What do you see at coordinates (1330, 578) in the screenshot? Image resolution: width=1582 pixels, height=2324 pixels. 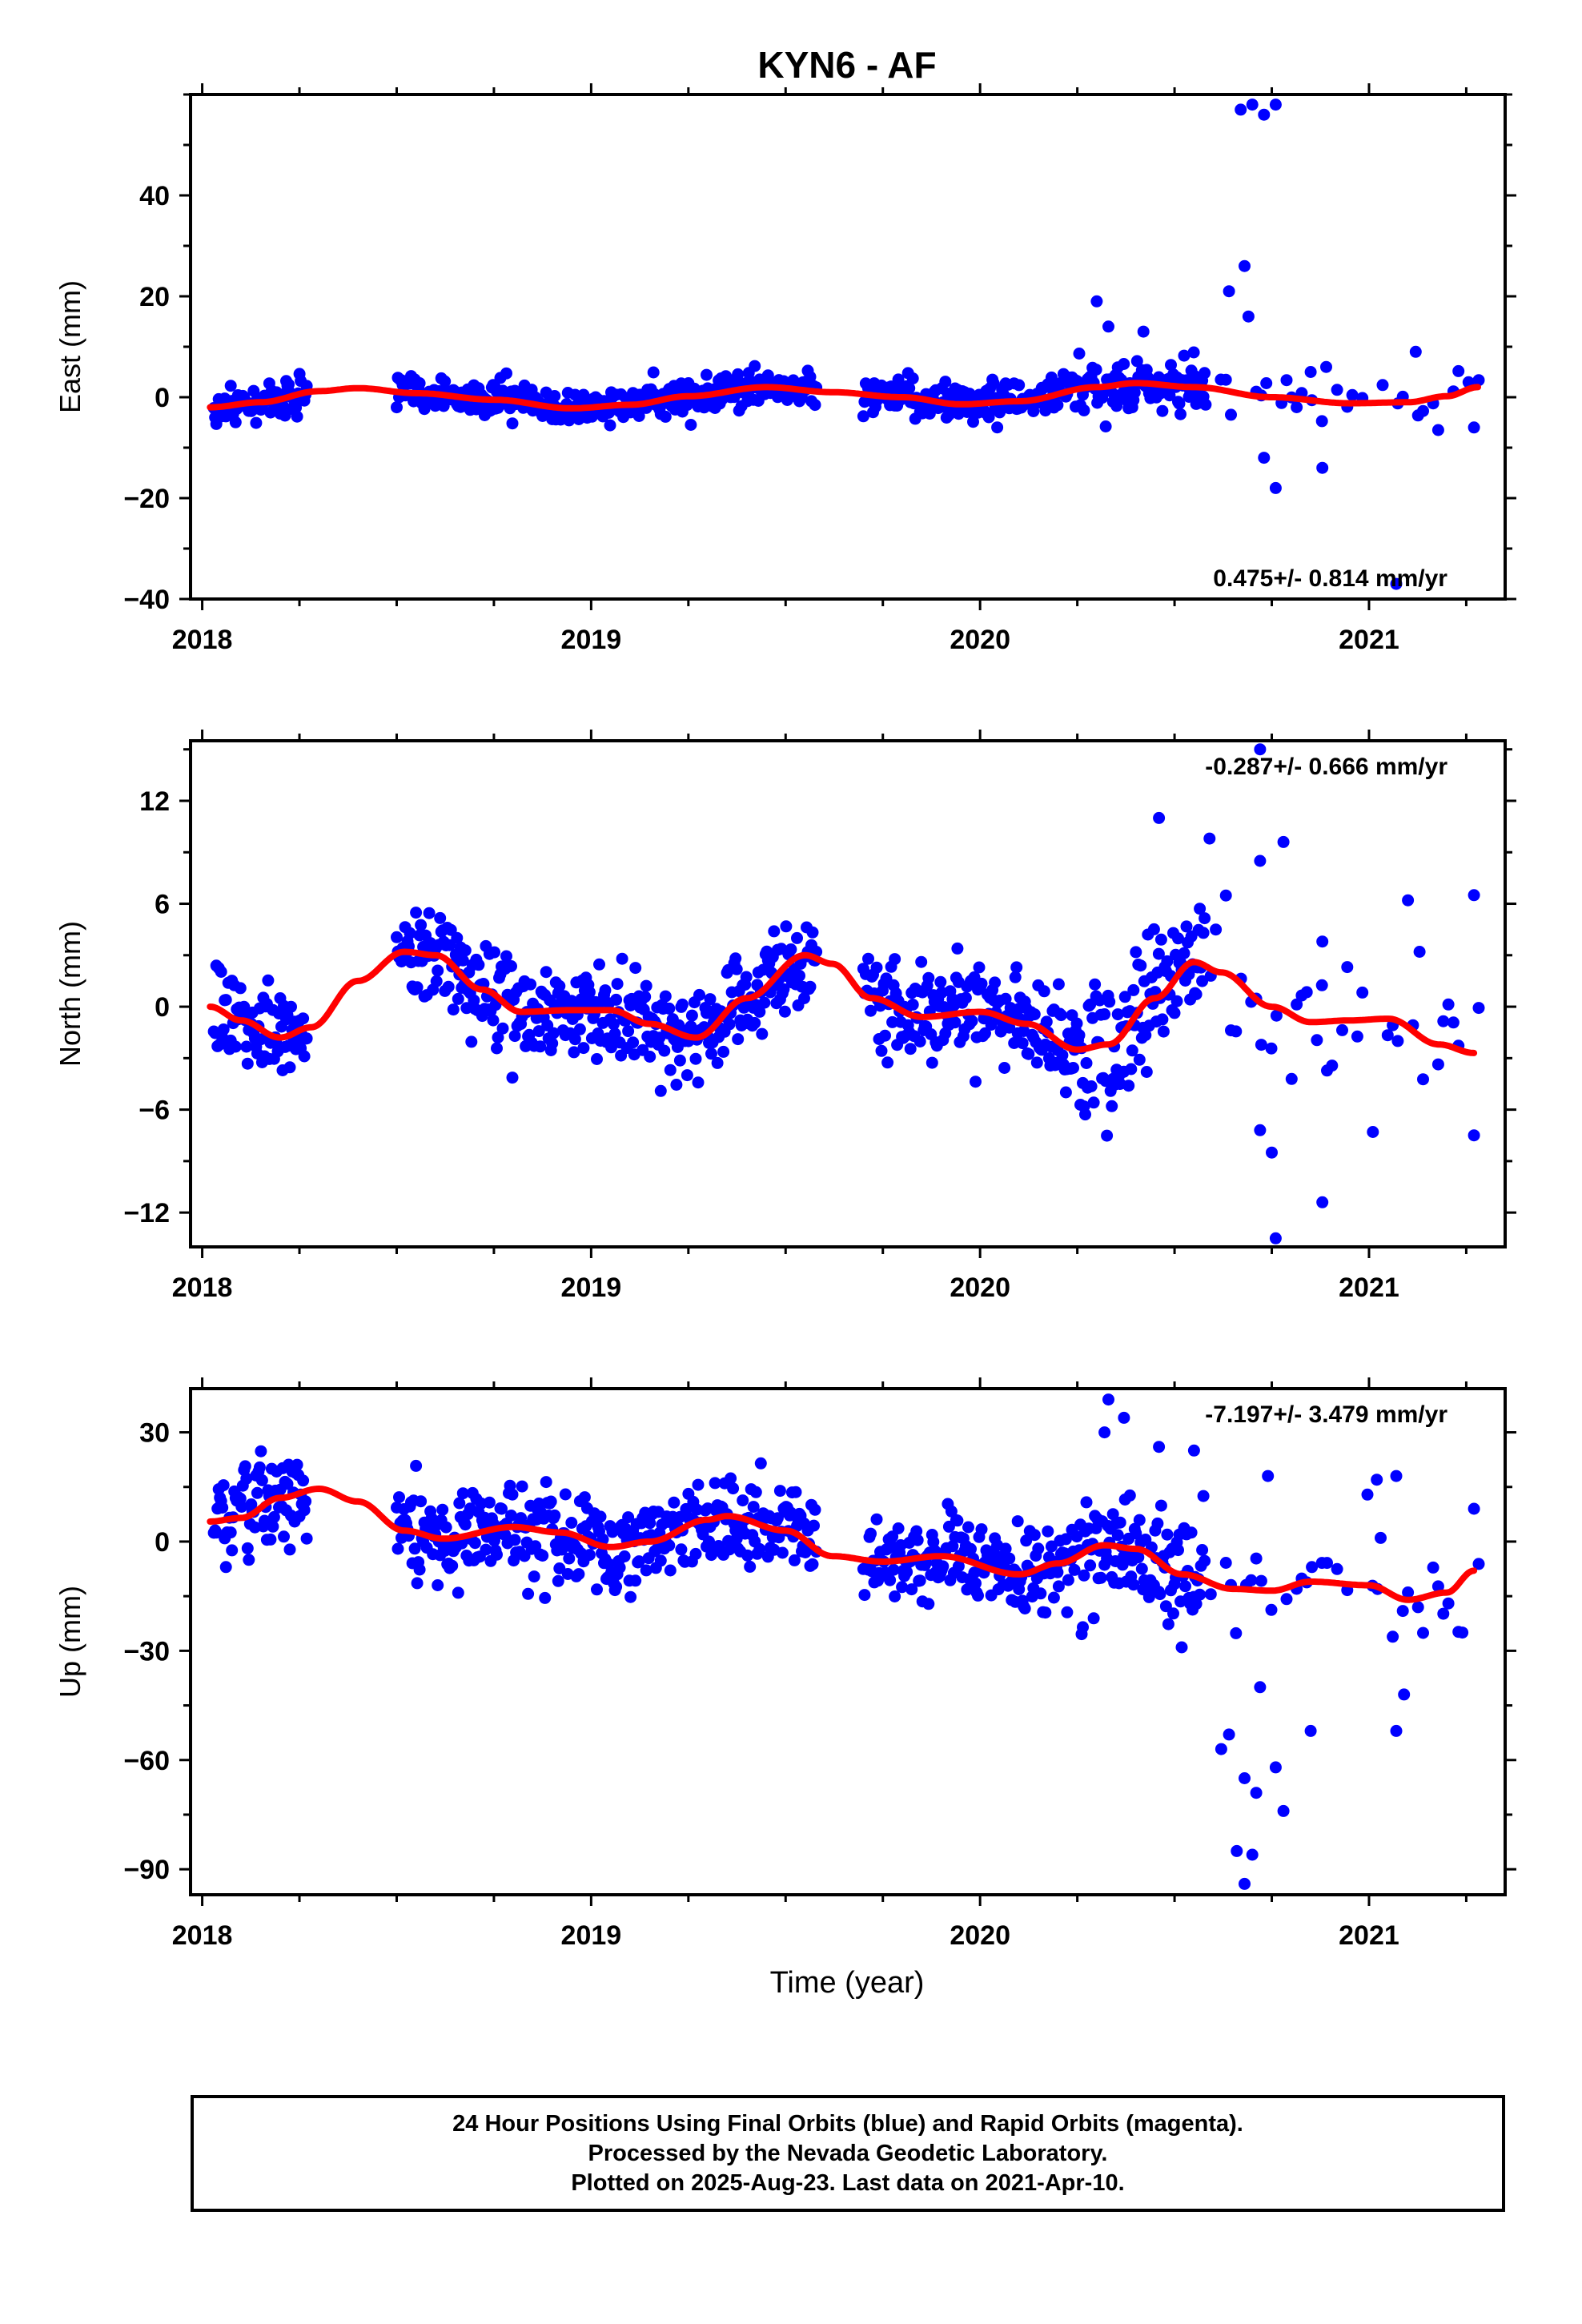 I see `east-velocity-label: 0.475+/- 0.814 mm/yr` at bounding box center [1330, 578].